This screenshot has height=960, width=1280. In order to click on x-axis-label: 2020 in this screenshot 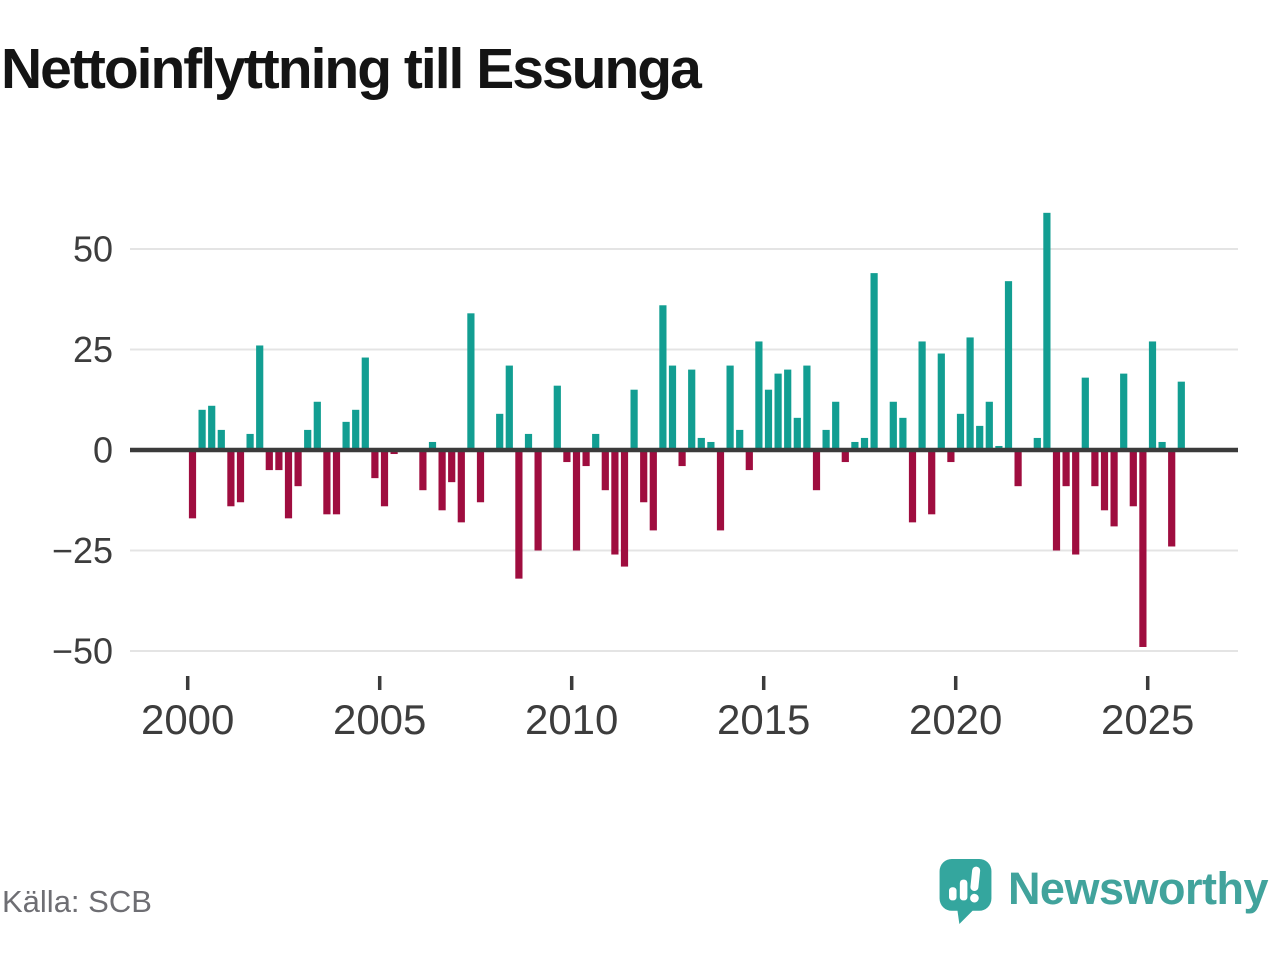, I will do `click(955, 719)`.